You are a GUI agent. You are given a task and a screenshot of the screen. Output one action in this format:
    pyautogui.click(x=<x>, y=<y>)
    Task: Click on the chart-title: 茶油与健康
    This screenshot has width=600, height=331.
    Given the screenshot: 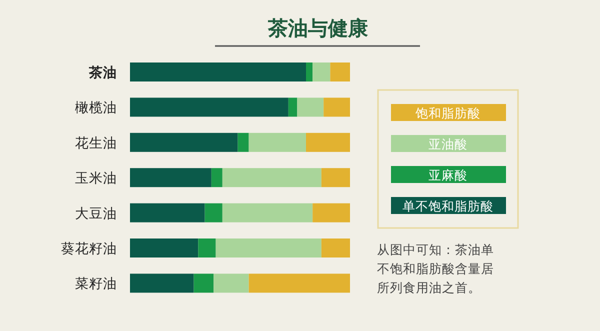 What is the action you would take?
    pyautogui.click(x=318, y=28)
    